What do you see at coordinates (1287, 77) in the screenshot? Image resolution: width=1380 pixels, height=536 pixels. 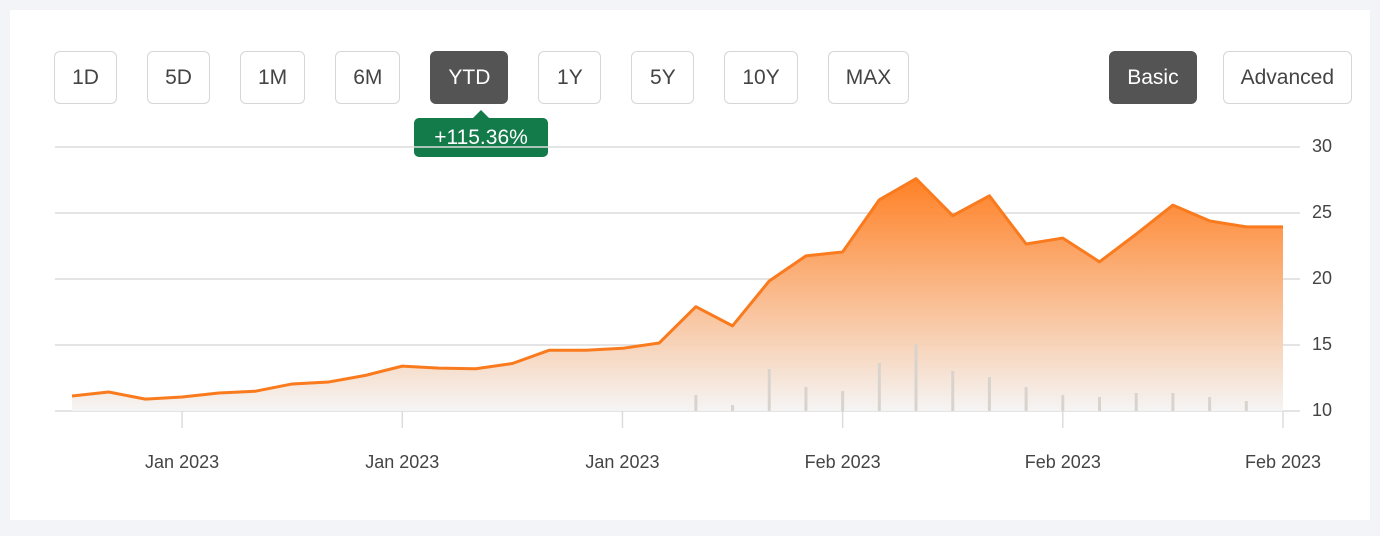 I see `range-button: Advanced` at bounding box center [1287, 77].